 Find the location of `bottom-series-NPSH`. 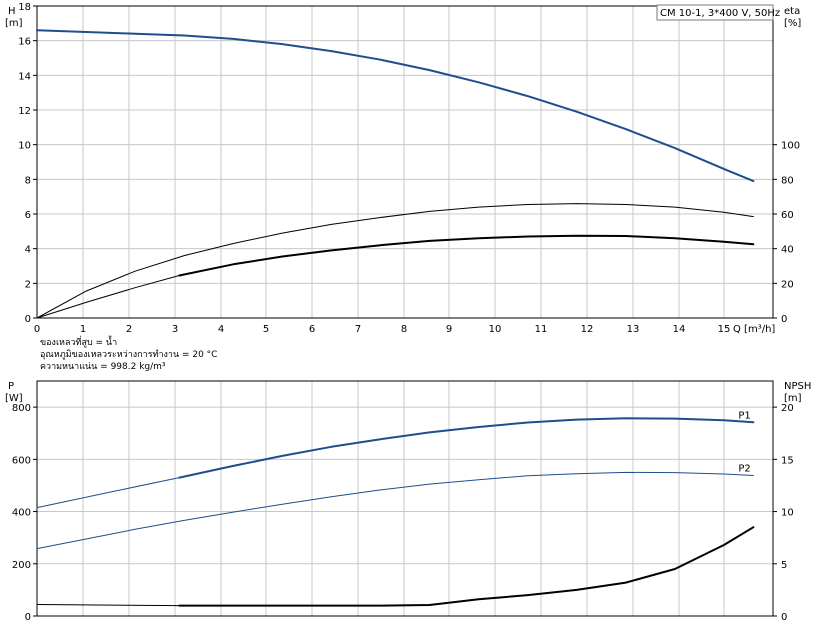

bottom-series-NPSH is located at coordinates (466, 566).